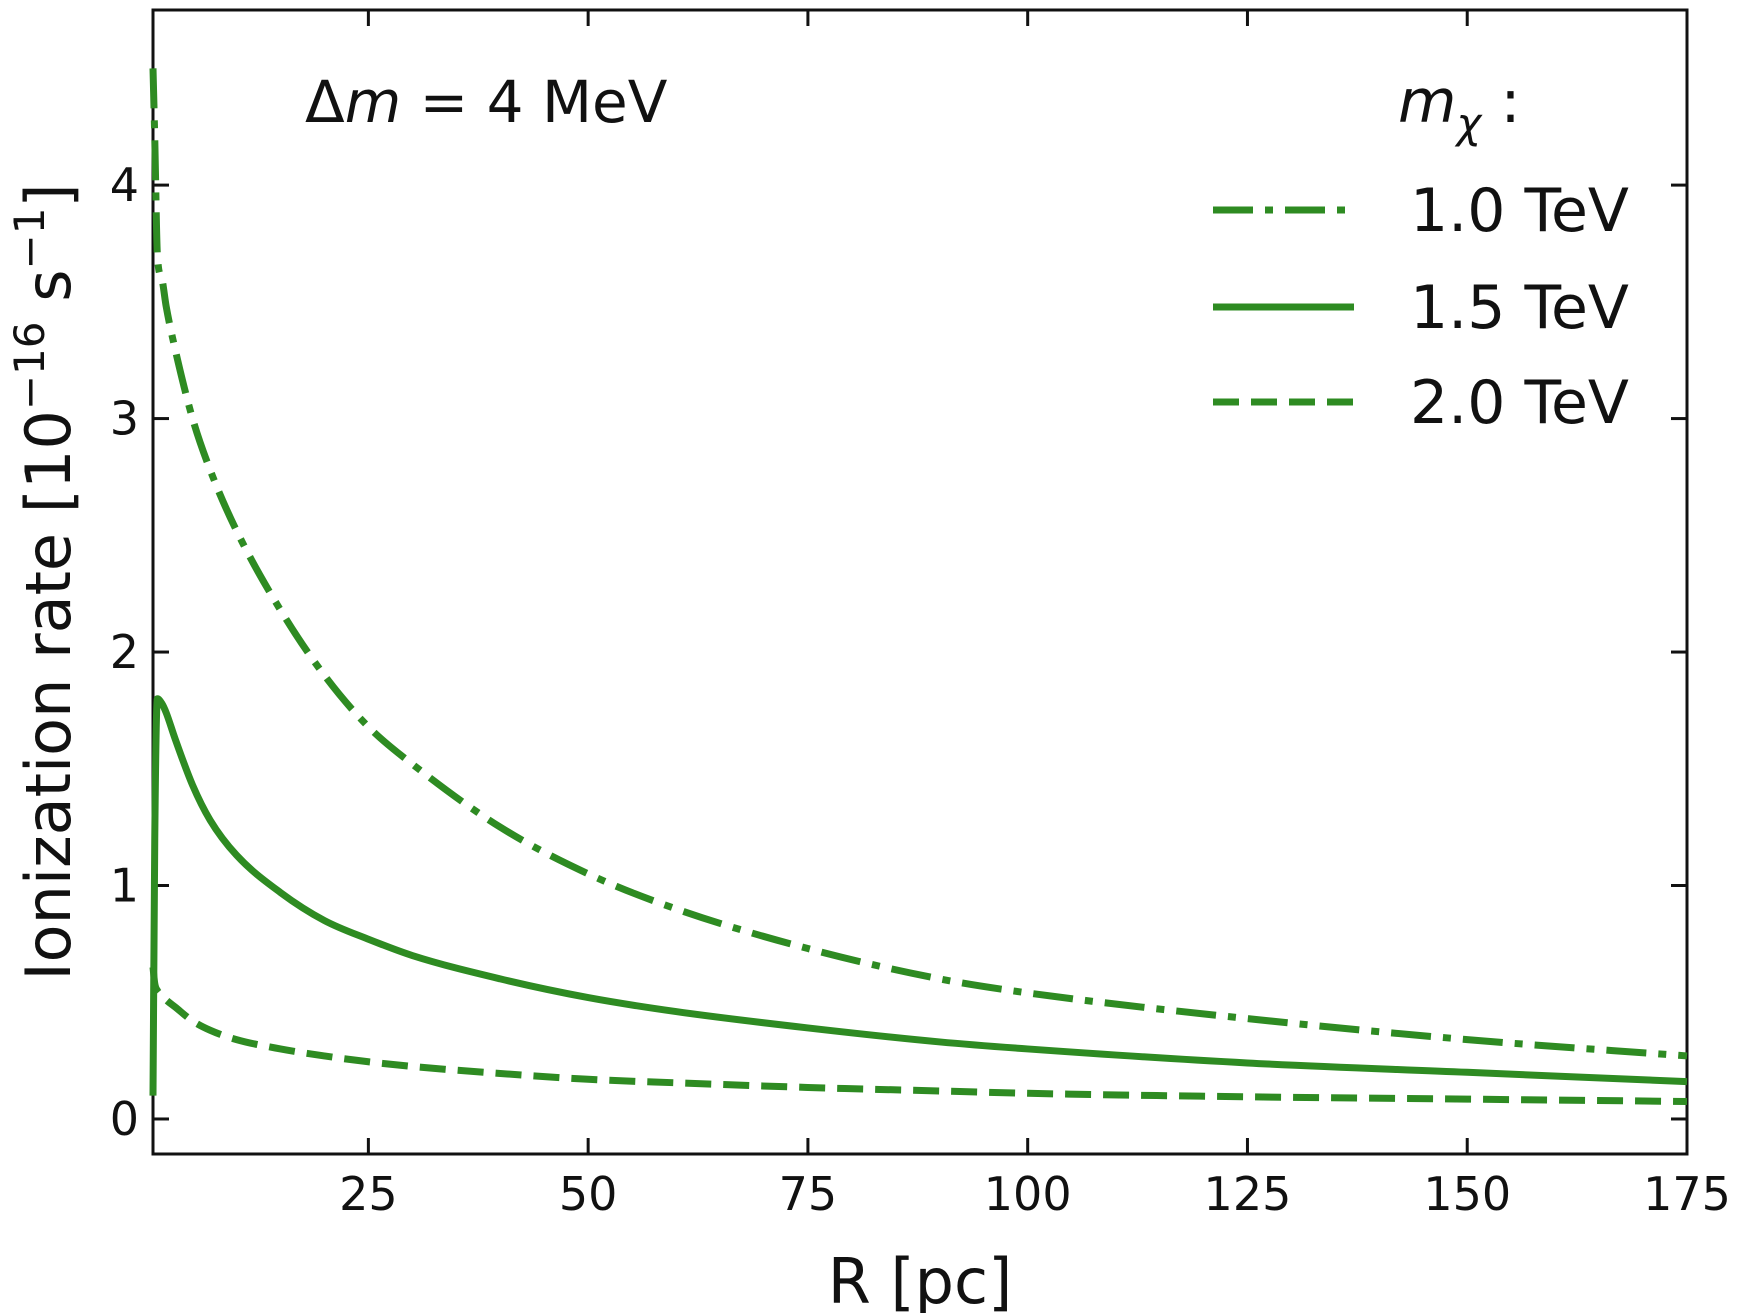 This screenshot has width=1740, height=1313. I want to click on y-tick-label: 1, so click(124, 886).